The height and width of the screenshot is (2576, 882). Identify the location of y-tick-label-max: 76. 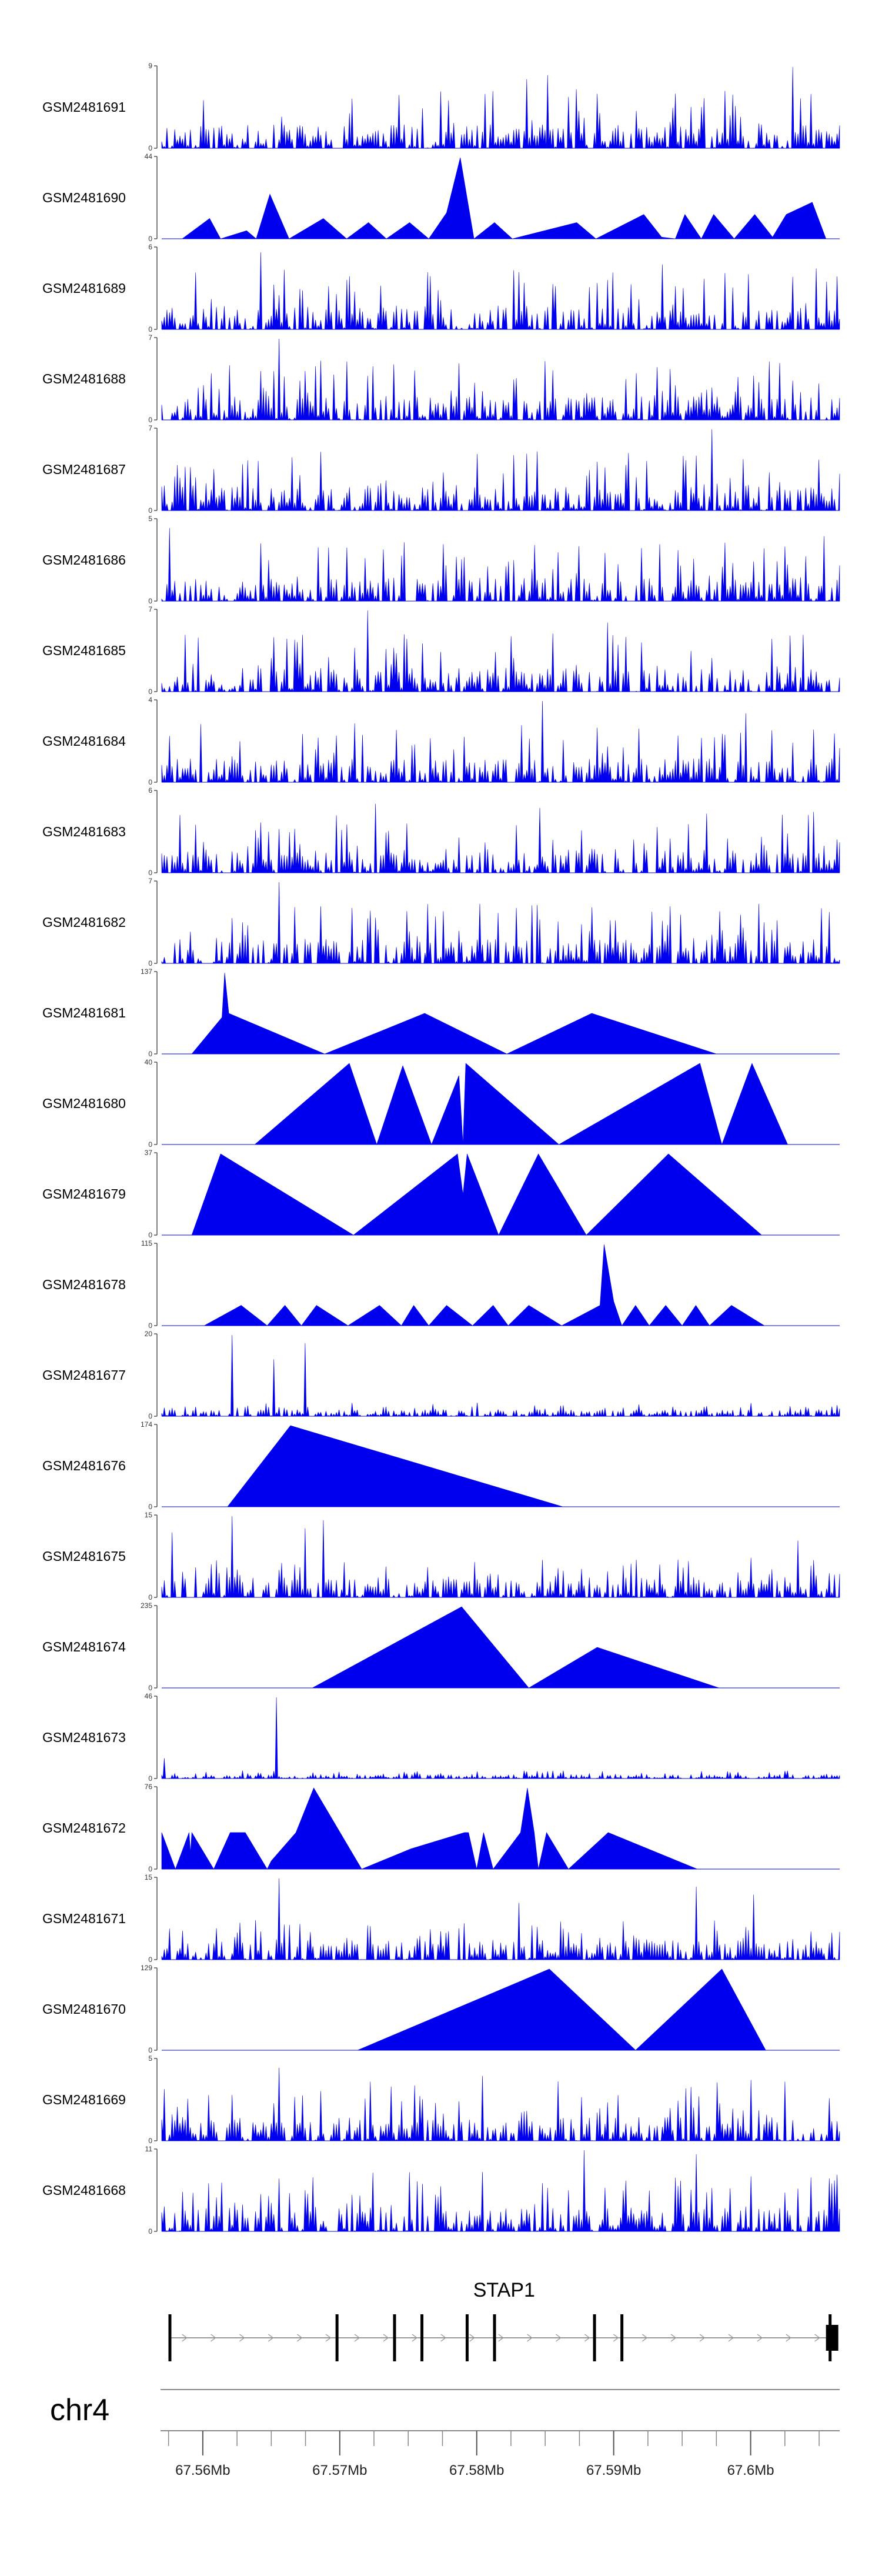
(149, 1787).